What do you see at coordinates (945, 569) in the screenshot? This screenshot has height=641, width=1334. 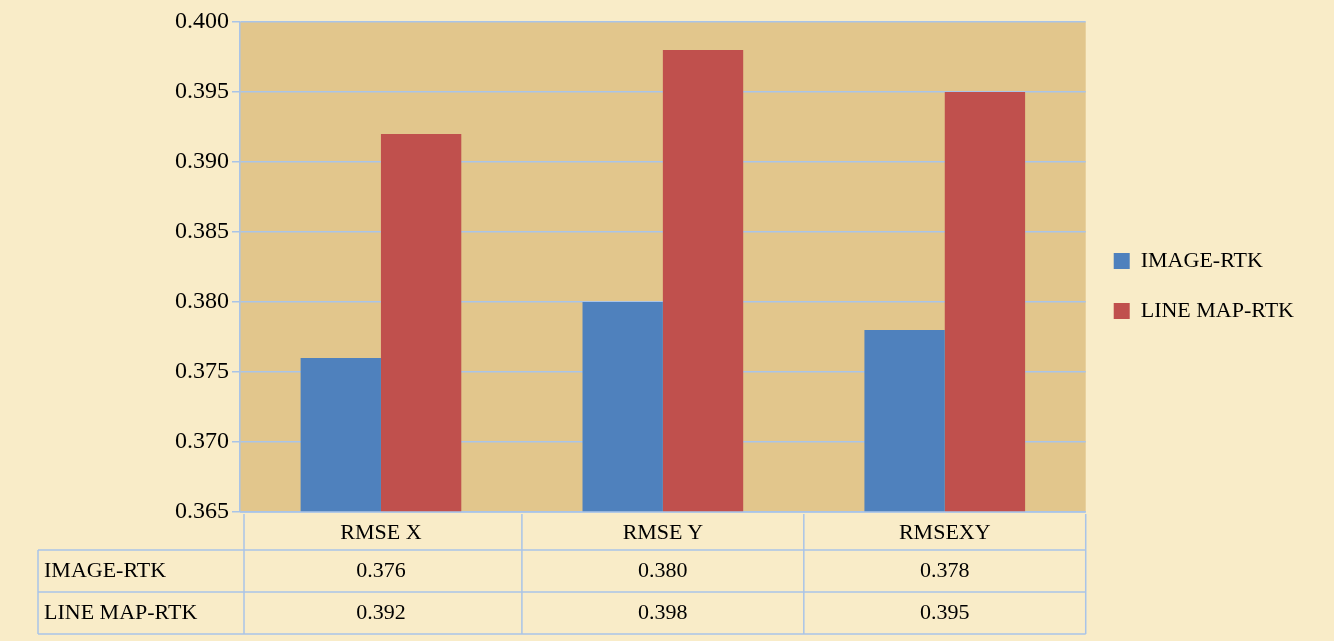 I see `data-label: 0.378` at bounding box center [945, 569].